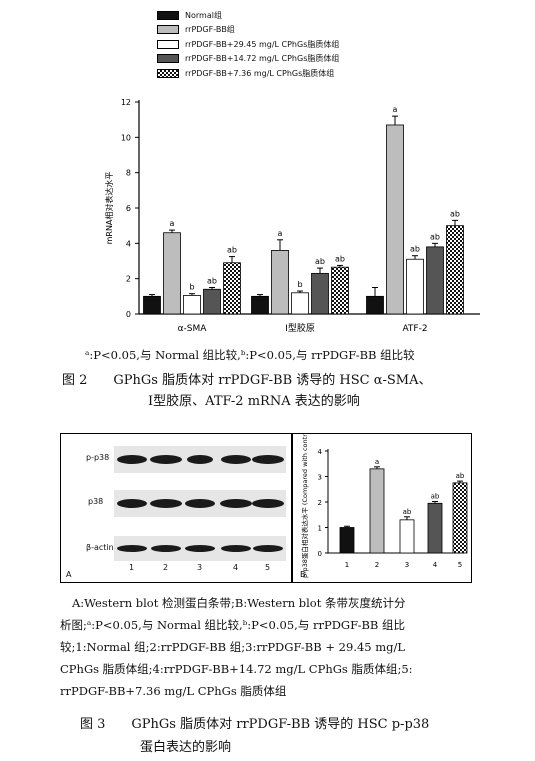  I want to click on category-label: 3, so click(407, 565).